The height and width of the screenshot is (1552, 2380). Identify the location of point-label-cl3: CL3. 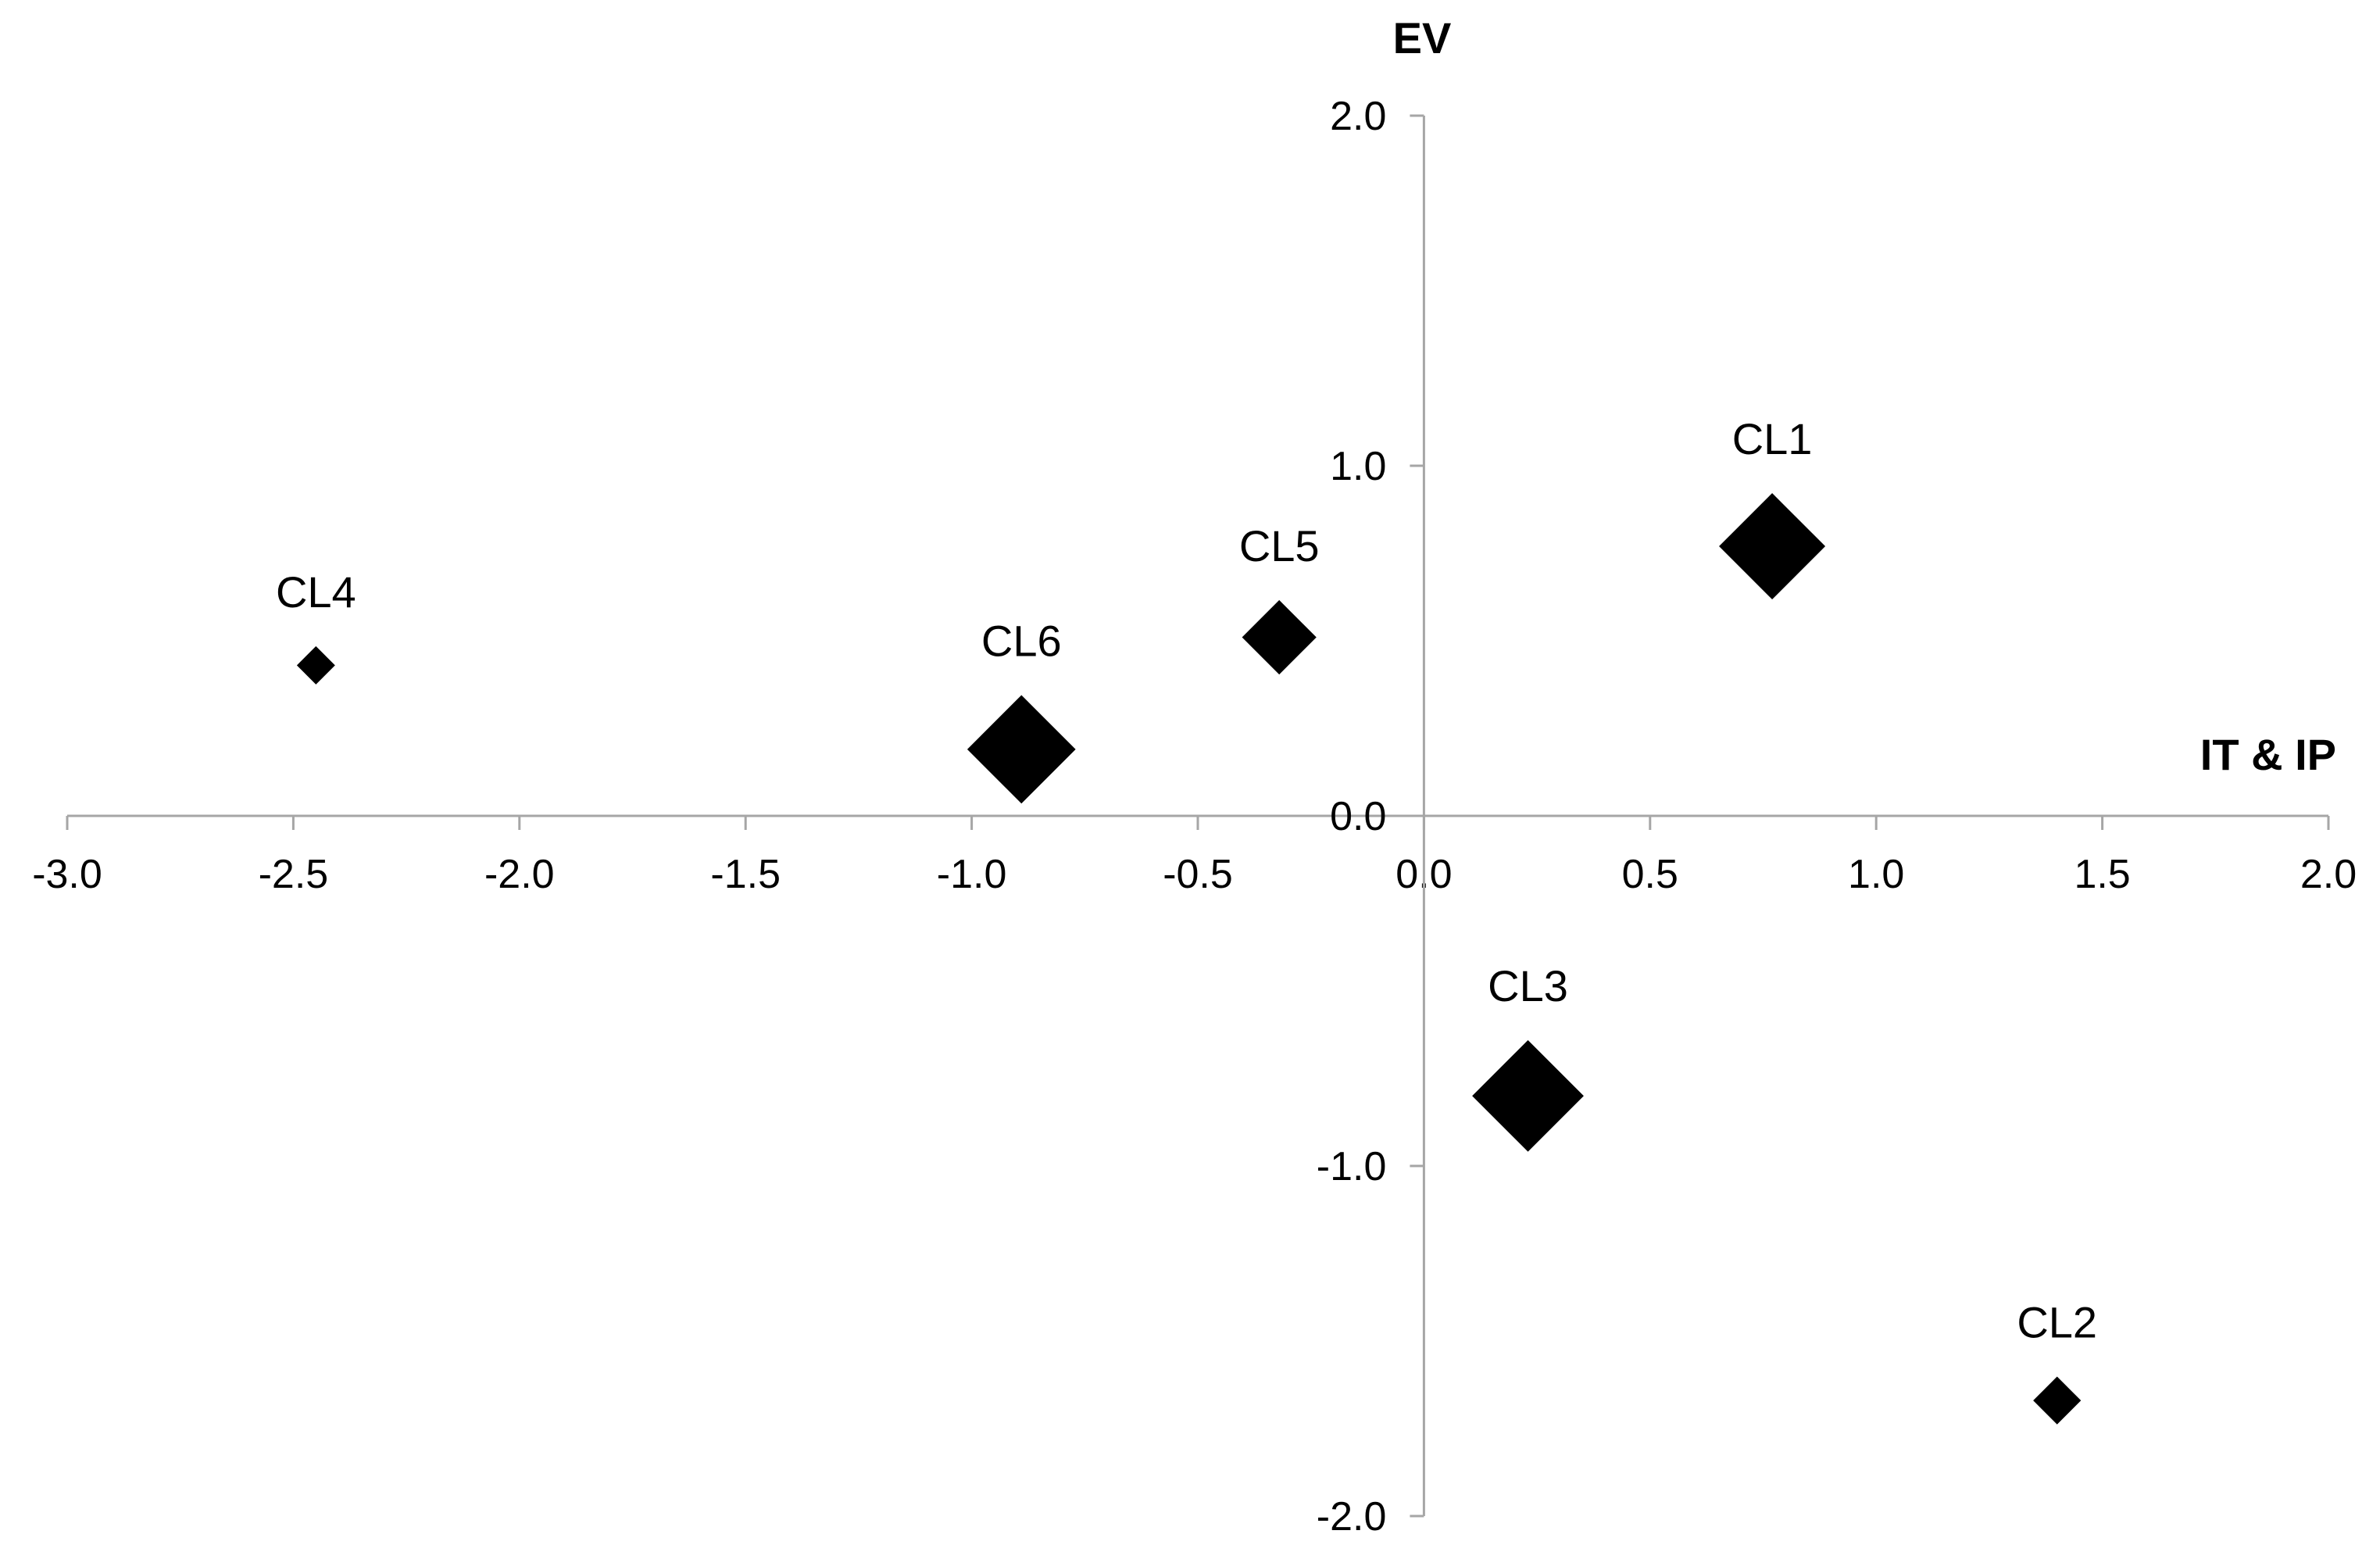
(1528, 985).